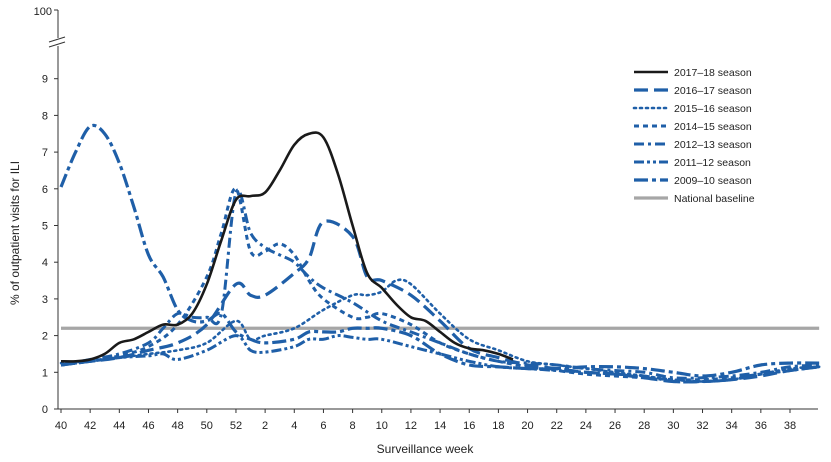 The width and height of the screenshot is (831, 462). What do you see at coordinates (790, 426) in the screenshot?
I see `x-tick-label: 38` at bounding box center [790, 426].